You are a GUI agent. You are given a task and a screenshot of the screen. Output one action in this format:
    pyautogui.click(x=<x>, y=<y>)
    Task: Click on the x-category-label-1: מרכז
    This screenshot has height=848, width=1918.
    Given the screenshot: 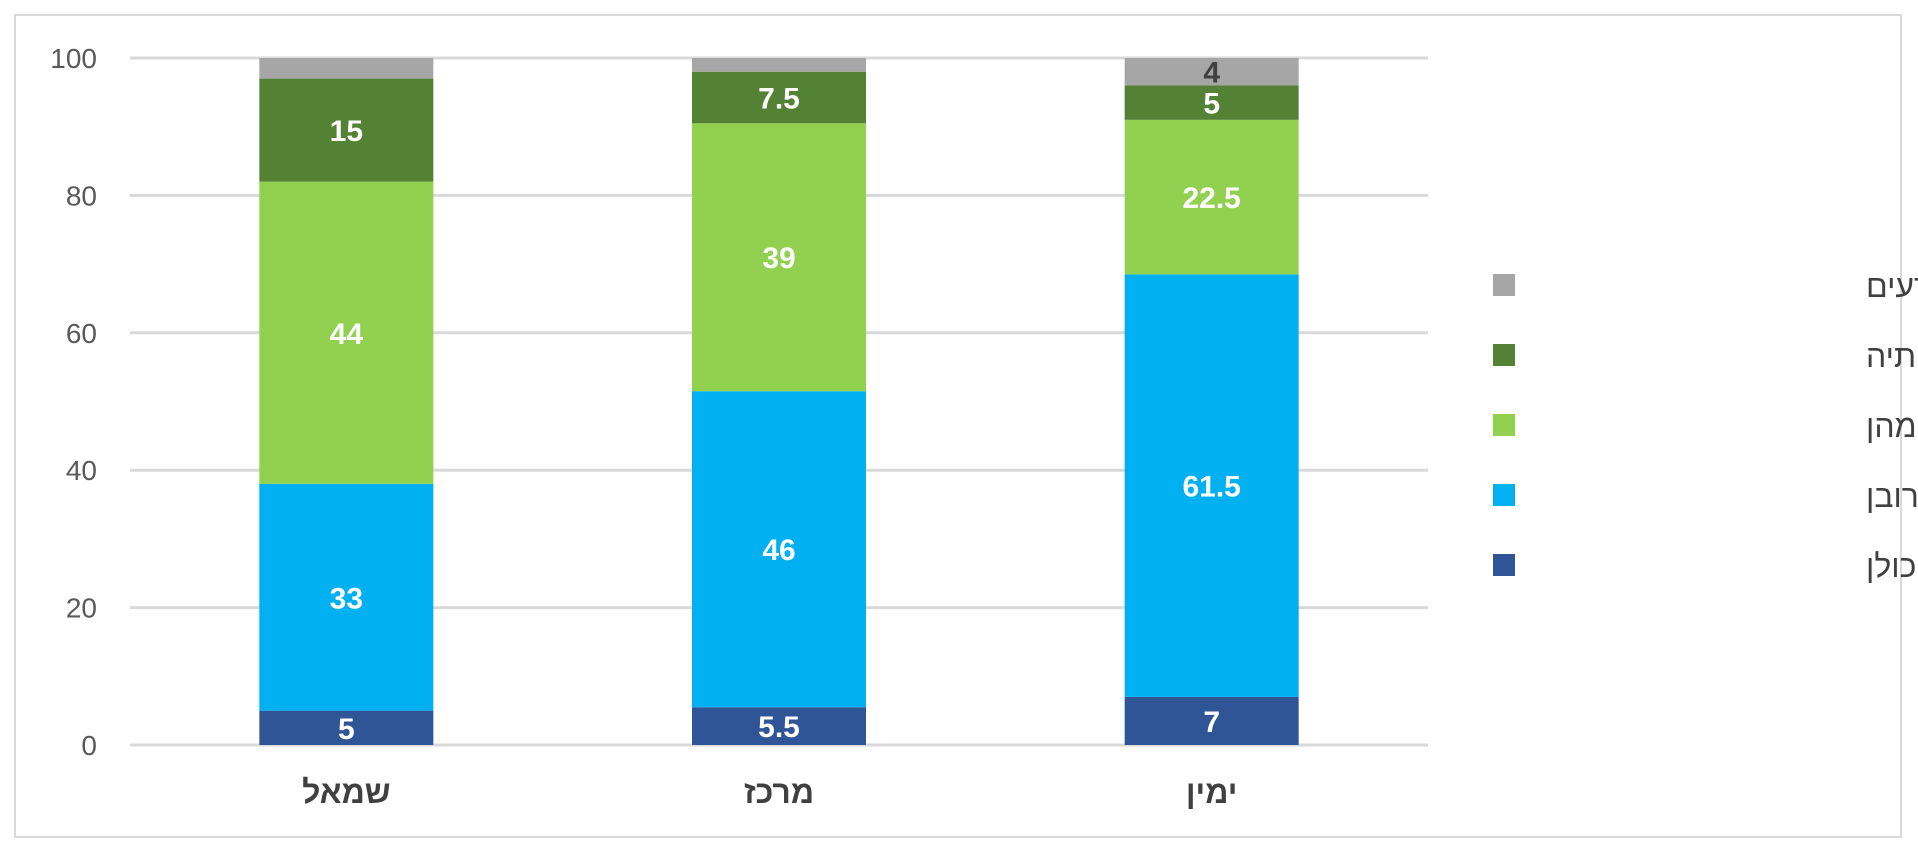 What is the action you would take?
    pyautogui.click(x=779, y=792)
    